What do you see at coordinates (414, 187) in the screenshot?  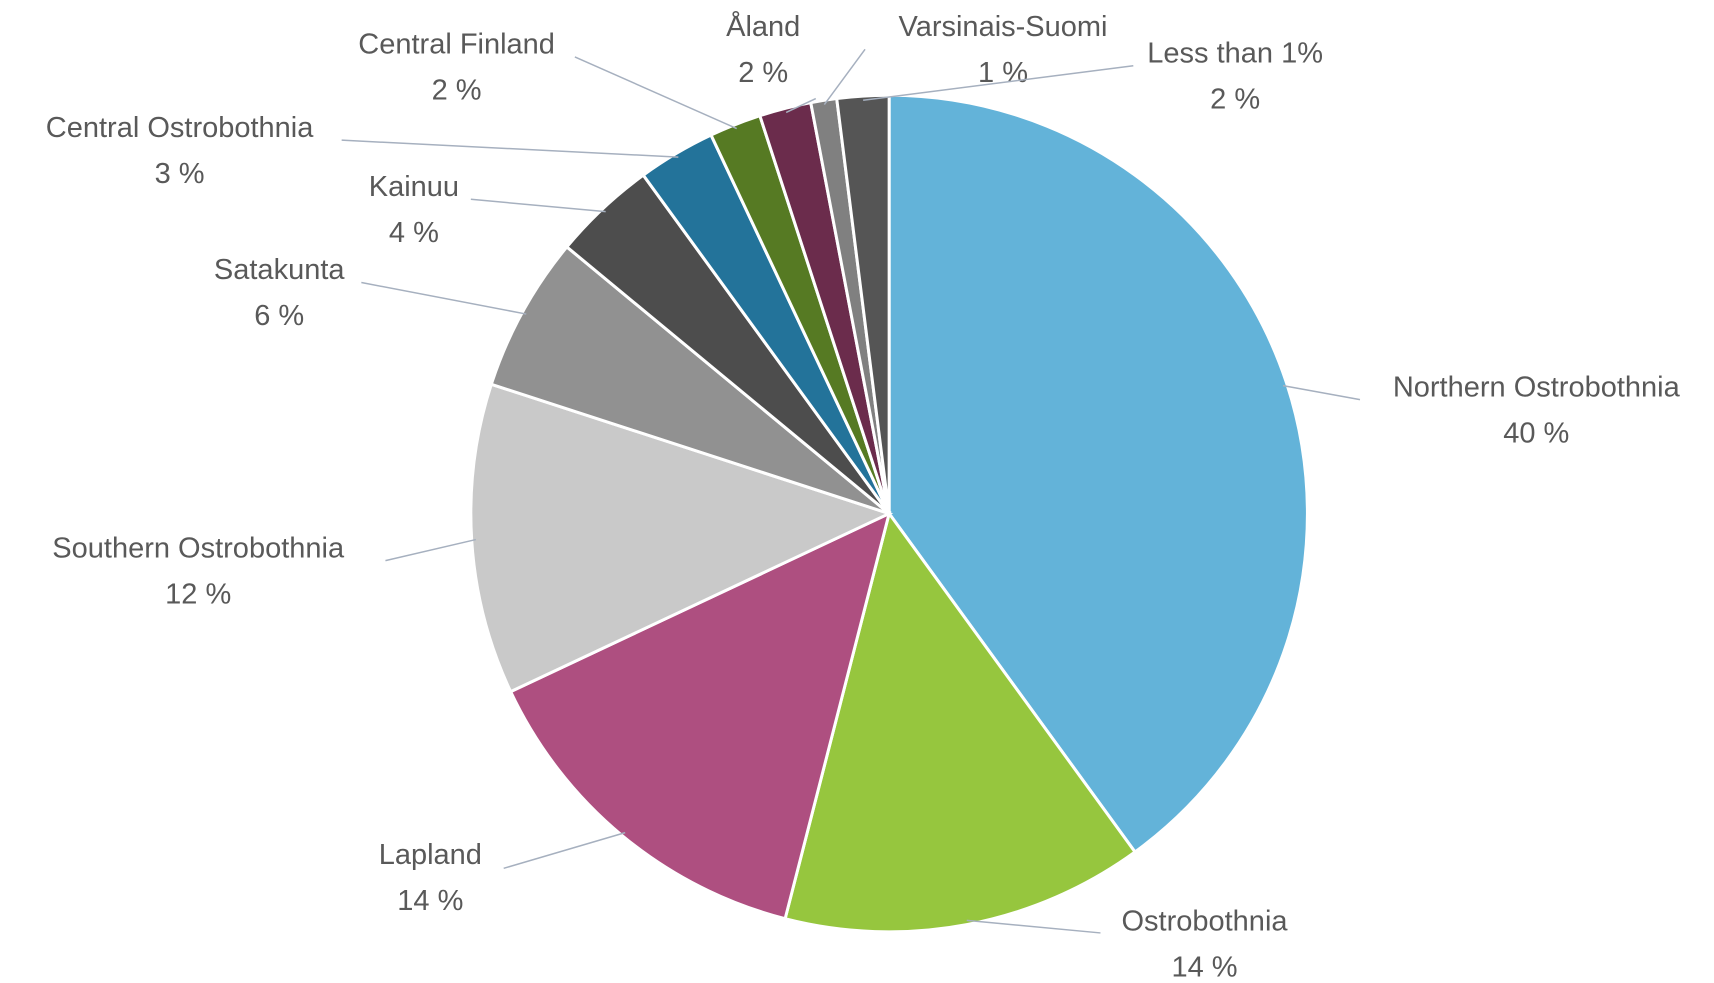 I see `category-label: Kainuu` at bounding box center [414, 187].